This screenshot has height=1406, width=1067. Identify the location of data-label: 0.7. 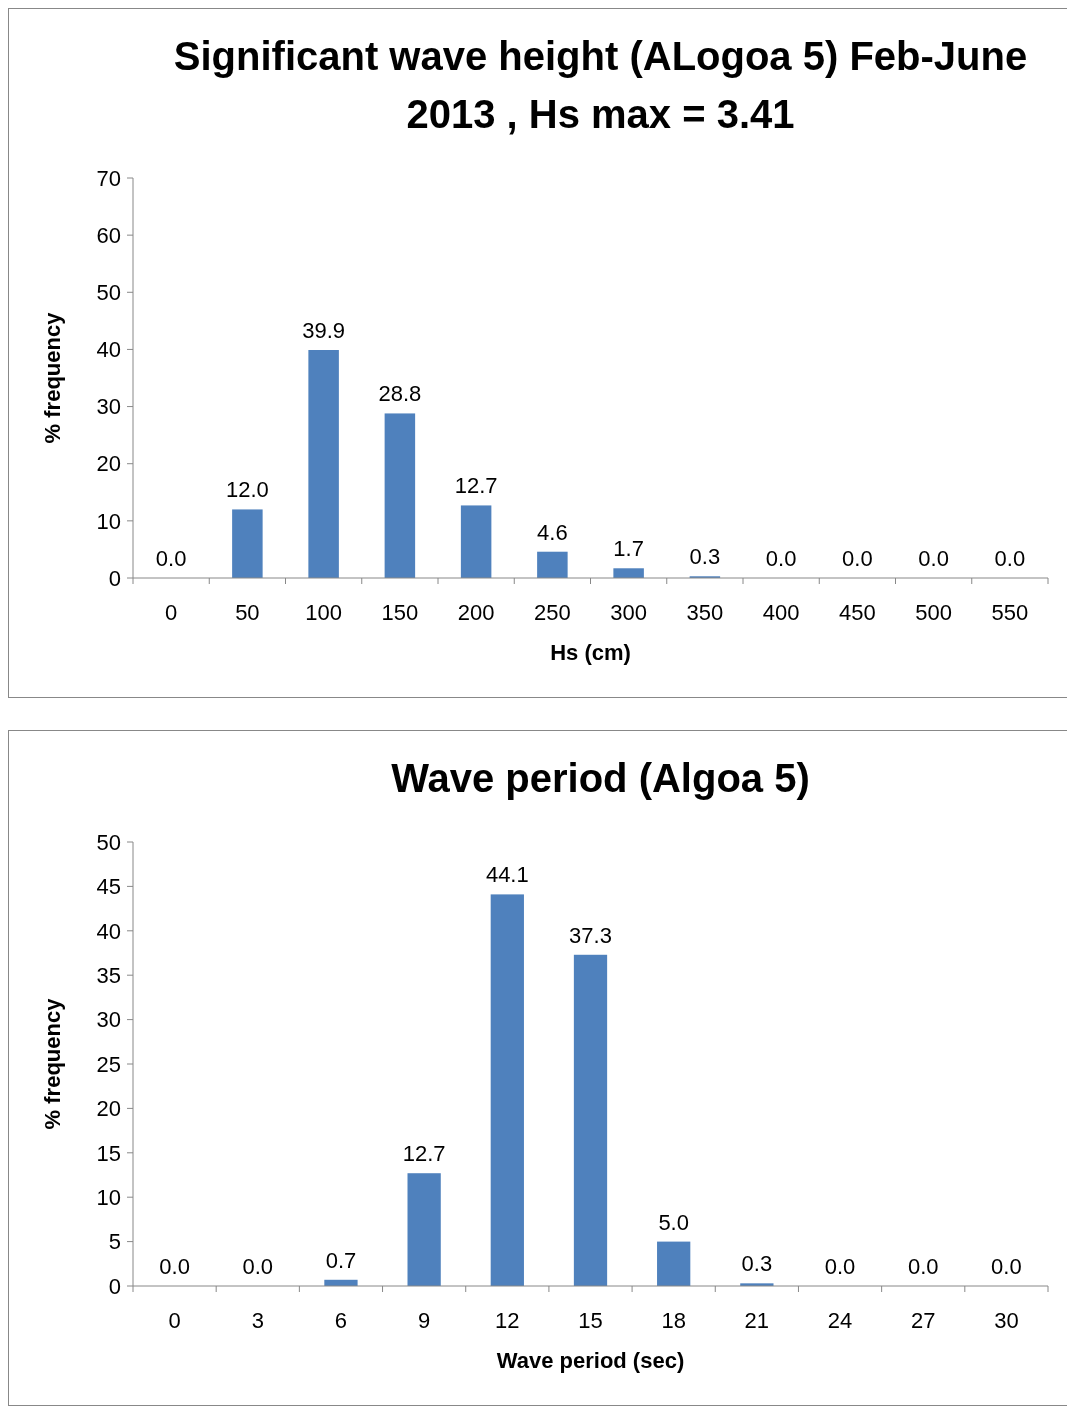
(341, 1260).